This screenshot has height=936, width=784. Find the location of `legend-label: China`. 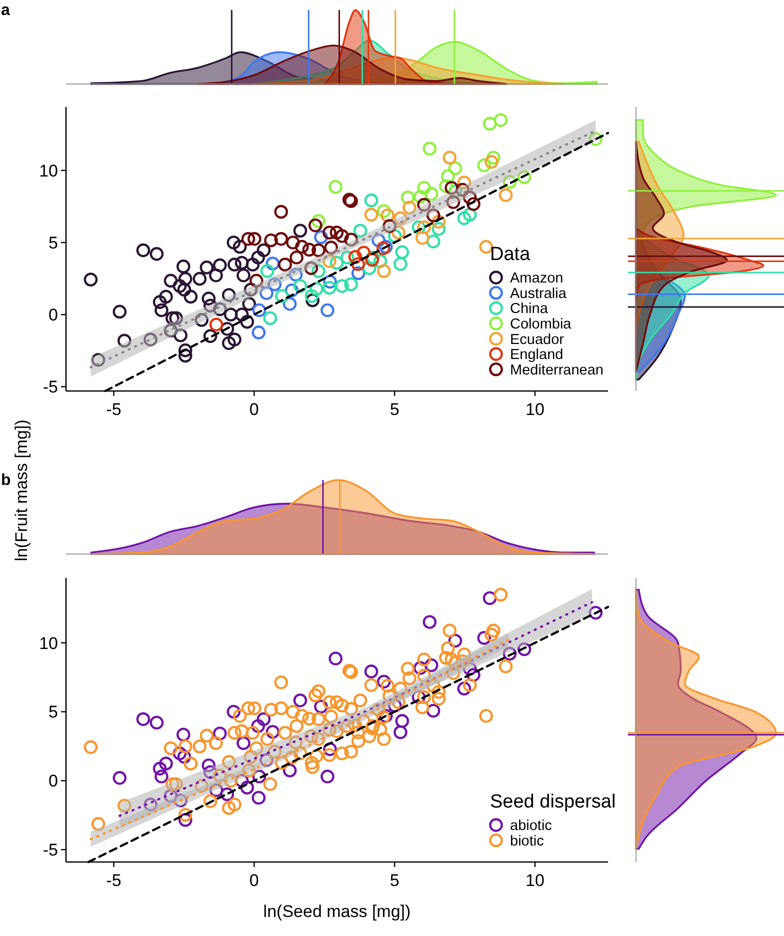

legend-label: China is located at coordinates (529, 309).